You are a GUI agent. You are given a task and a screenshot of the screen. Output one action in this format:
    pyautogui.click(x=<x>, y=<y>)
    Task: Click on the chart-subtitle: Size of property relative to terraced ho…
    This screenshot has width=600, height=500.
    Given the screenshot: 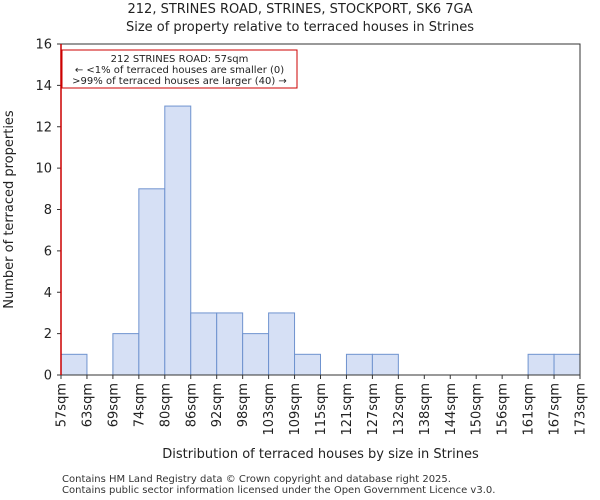 What is the action you would take?
    pyautogui.click(x=300, y=27)
    